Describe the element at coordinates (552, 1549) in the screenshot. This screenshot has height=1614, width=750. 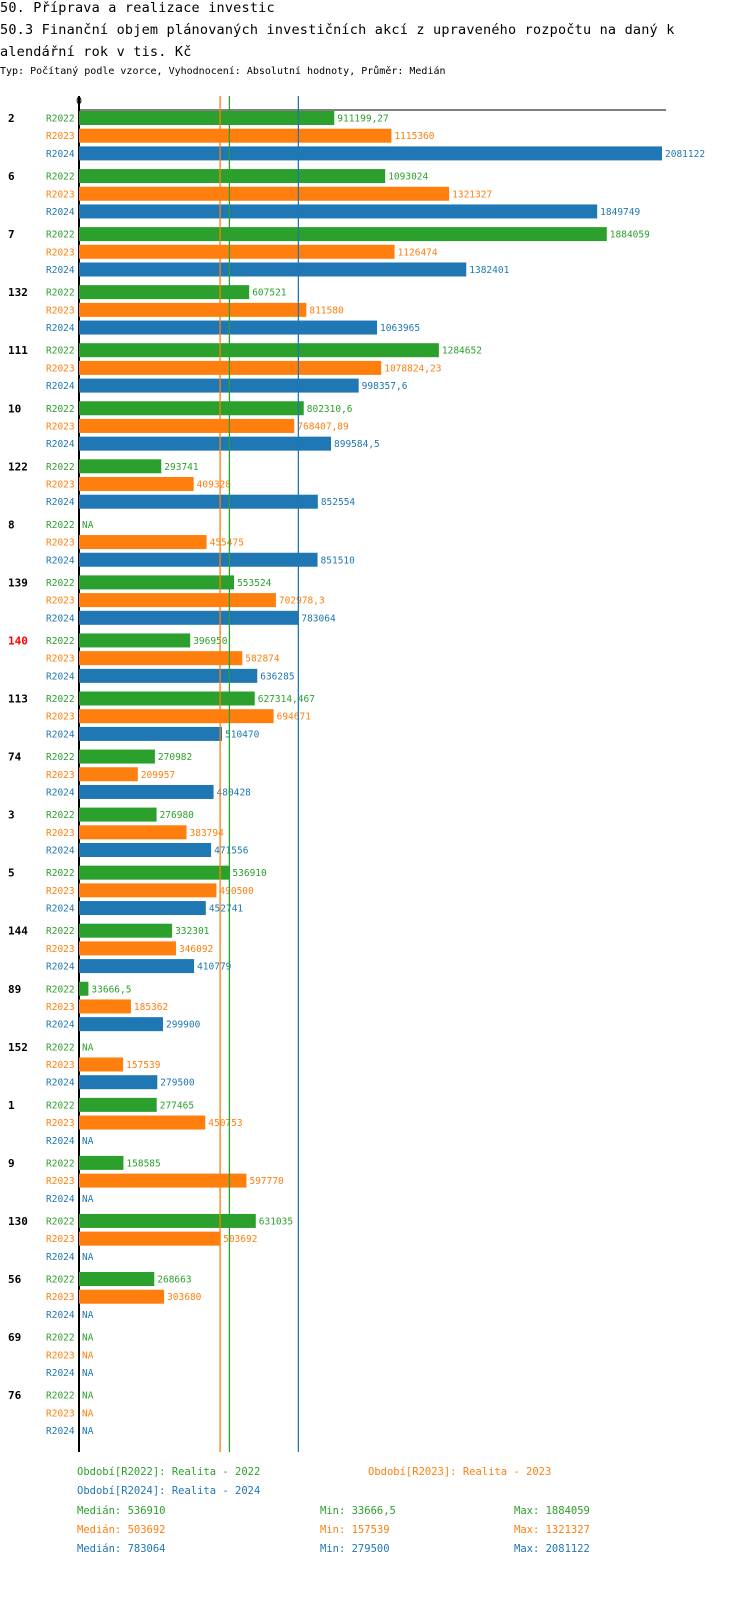
I see `legend-max-2024: Max: 2081122` at that location.